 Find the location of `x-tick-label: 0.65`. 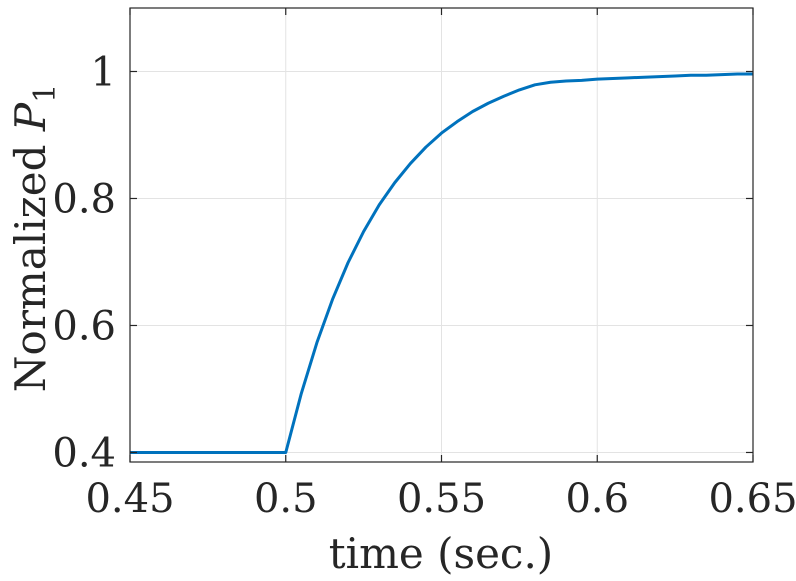

x-tick-label: 0.65 is located at coordinates (752, 499).